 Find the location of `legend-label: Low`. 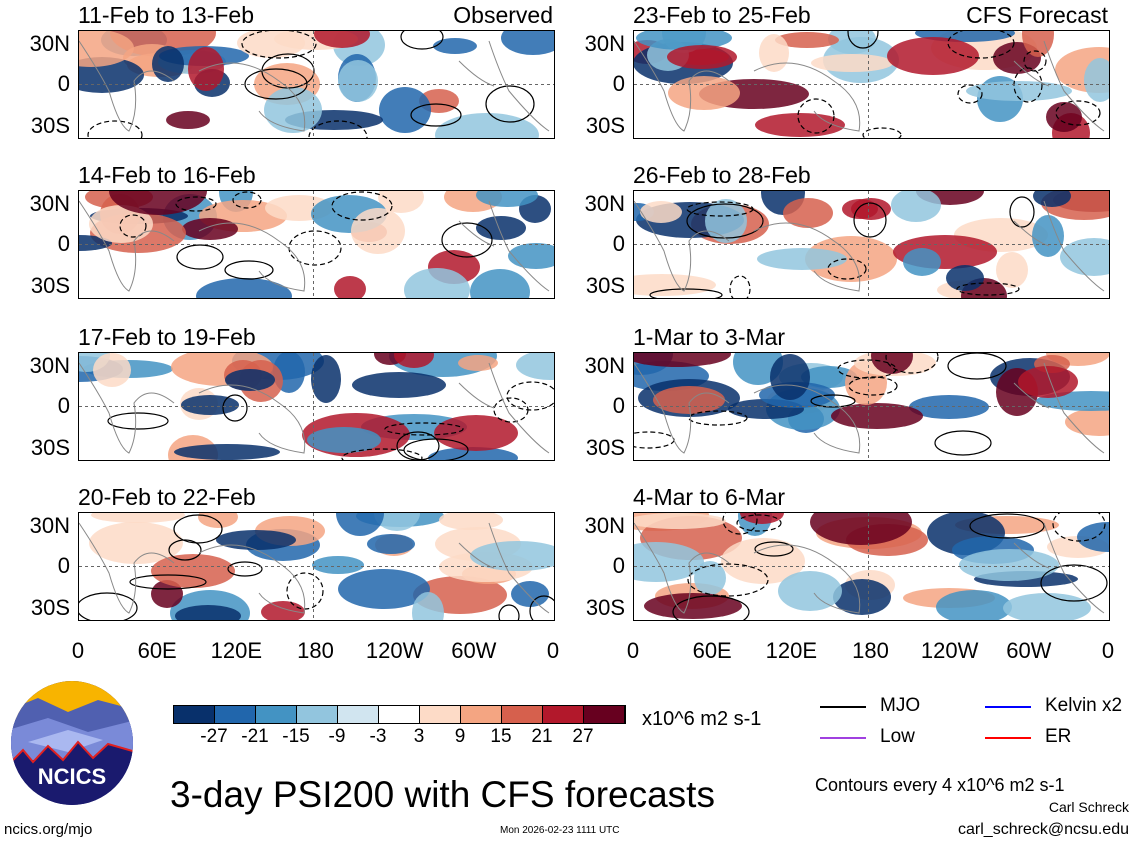

legend-label: Low is located at coordinates (897, 736).